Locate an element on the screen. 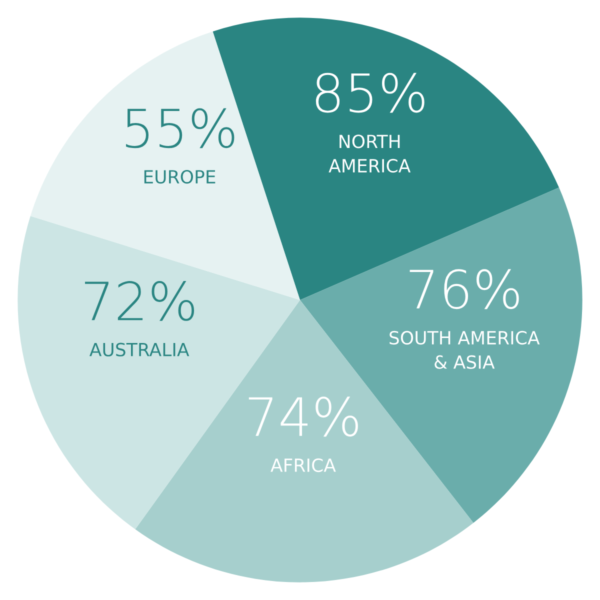 This screenshot has width=600, height=600. slice-label: NORTH AMERICA is located at coordinates (369, 153).